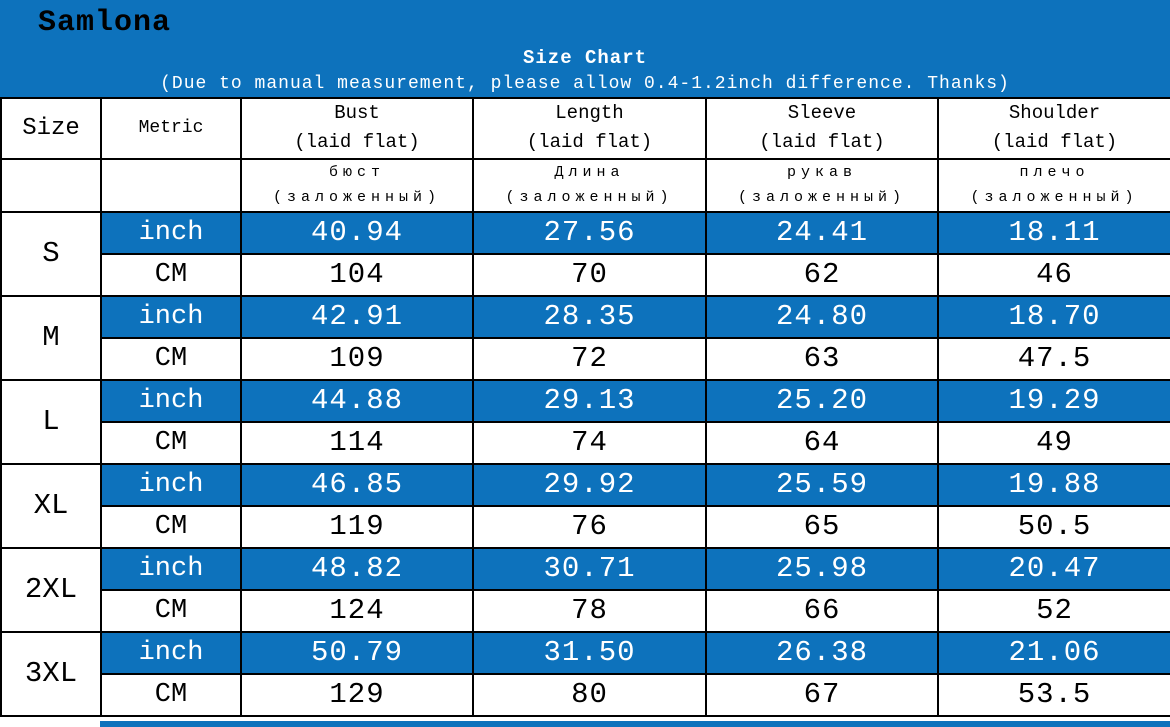  I want to click on table-row-m-cm: CM 109 72 63 47.5, so click(585, 358).